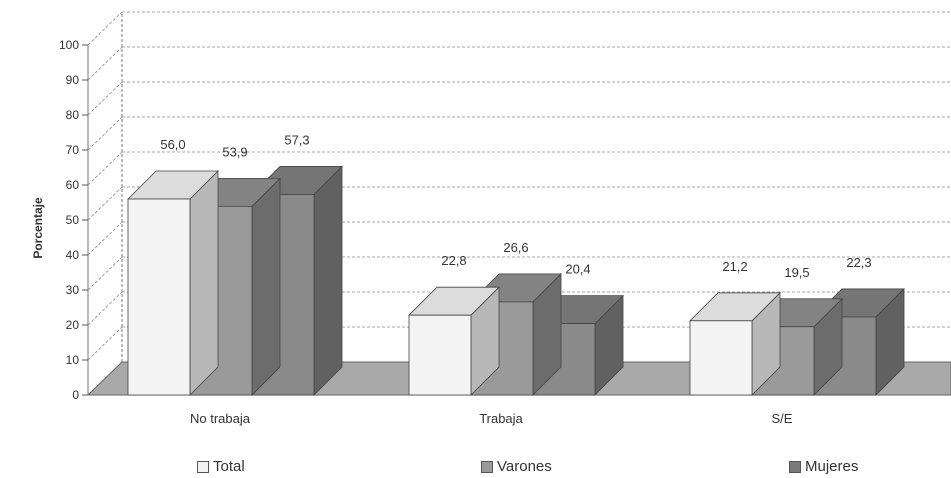  I want to click on x-tick-label-no-trabaja: No trabaja, so click(220, 418).